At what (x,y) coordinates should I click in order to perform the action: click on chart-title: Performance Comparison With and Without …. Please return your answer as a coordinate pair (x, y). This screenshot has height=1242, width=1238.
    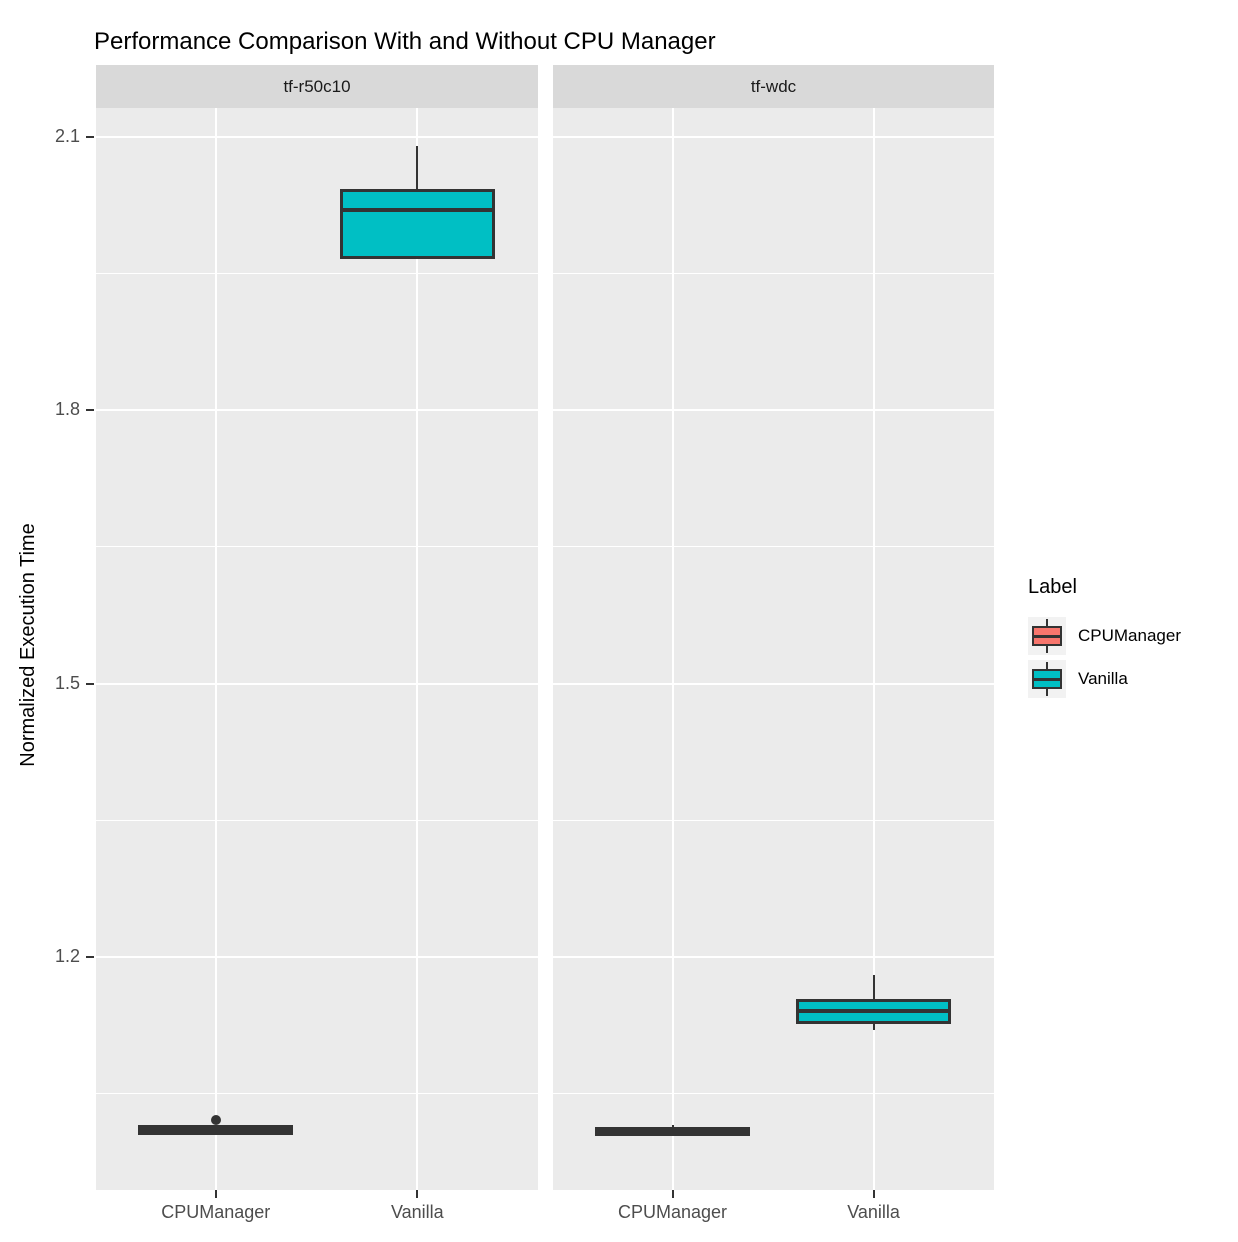
    Looking at the image, I should click on (405, 41).